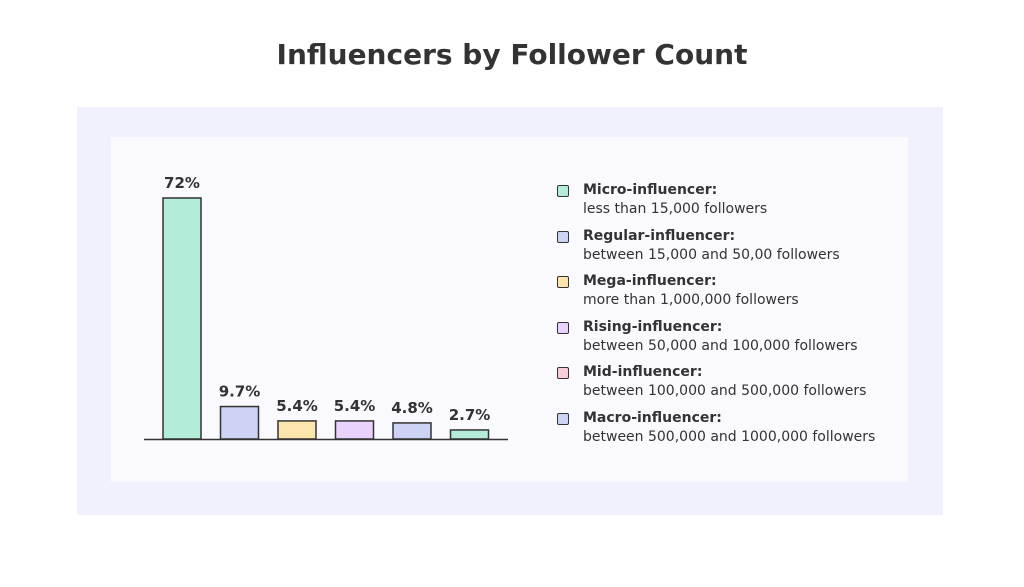 This screenshot has height=587, width=1024. What do you see at coordinates (182, 318) in the screenshot?
I see `bar-micro-influencer` at bounding box center [182, 318].